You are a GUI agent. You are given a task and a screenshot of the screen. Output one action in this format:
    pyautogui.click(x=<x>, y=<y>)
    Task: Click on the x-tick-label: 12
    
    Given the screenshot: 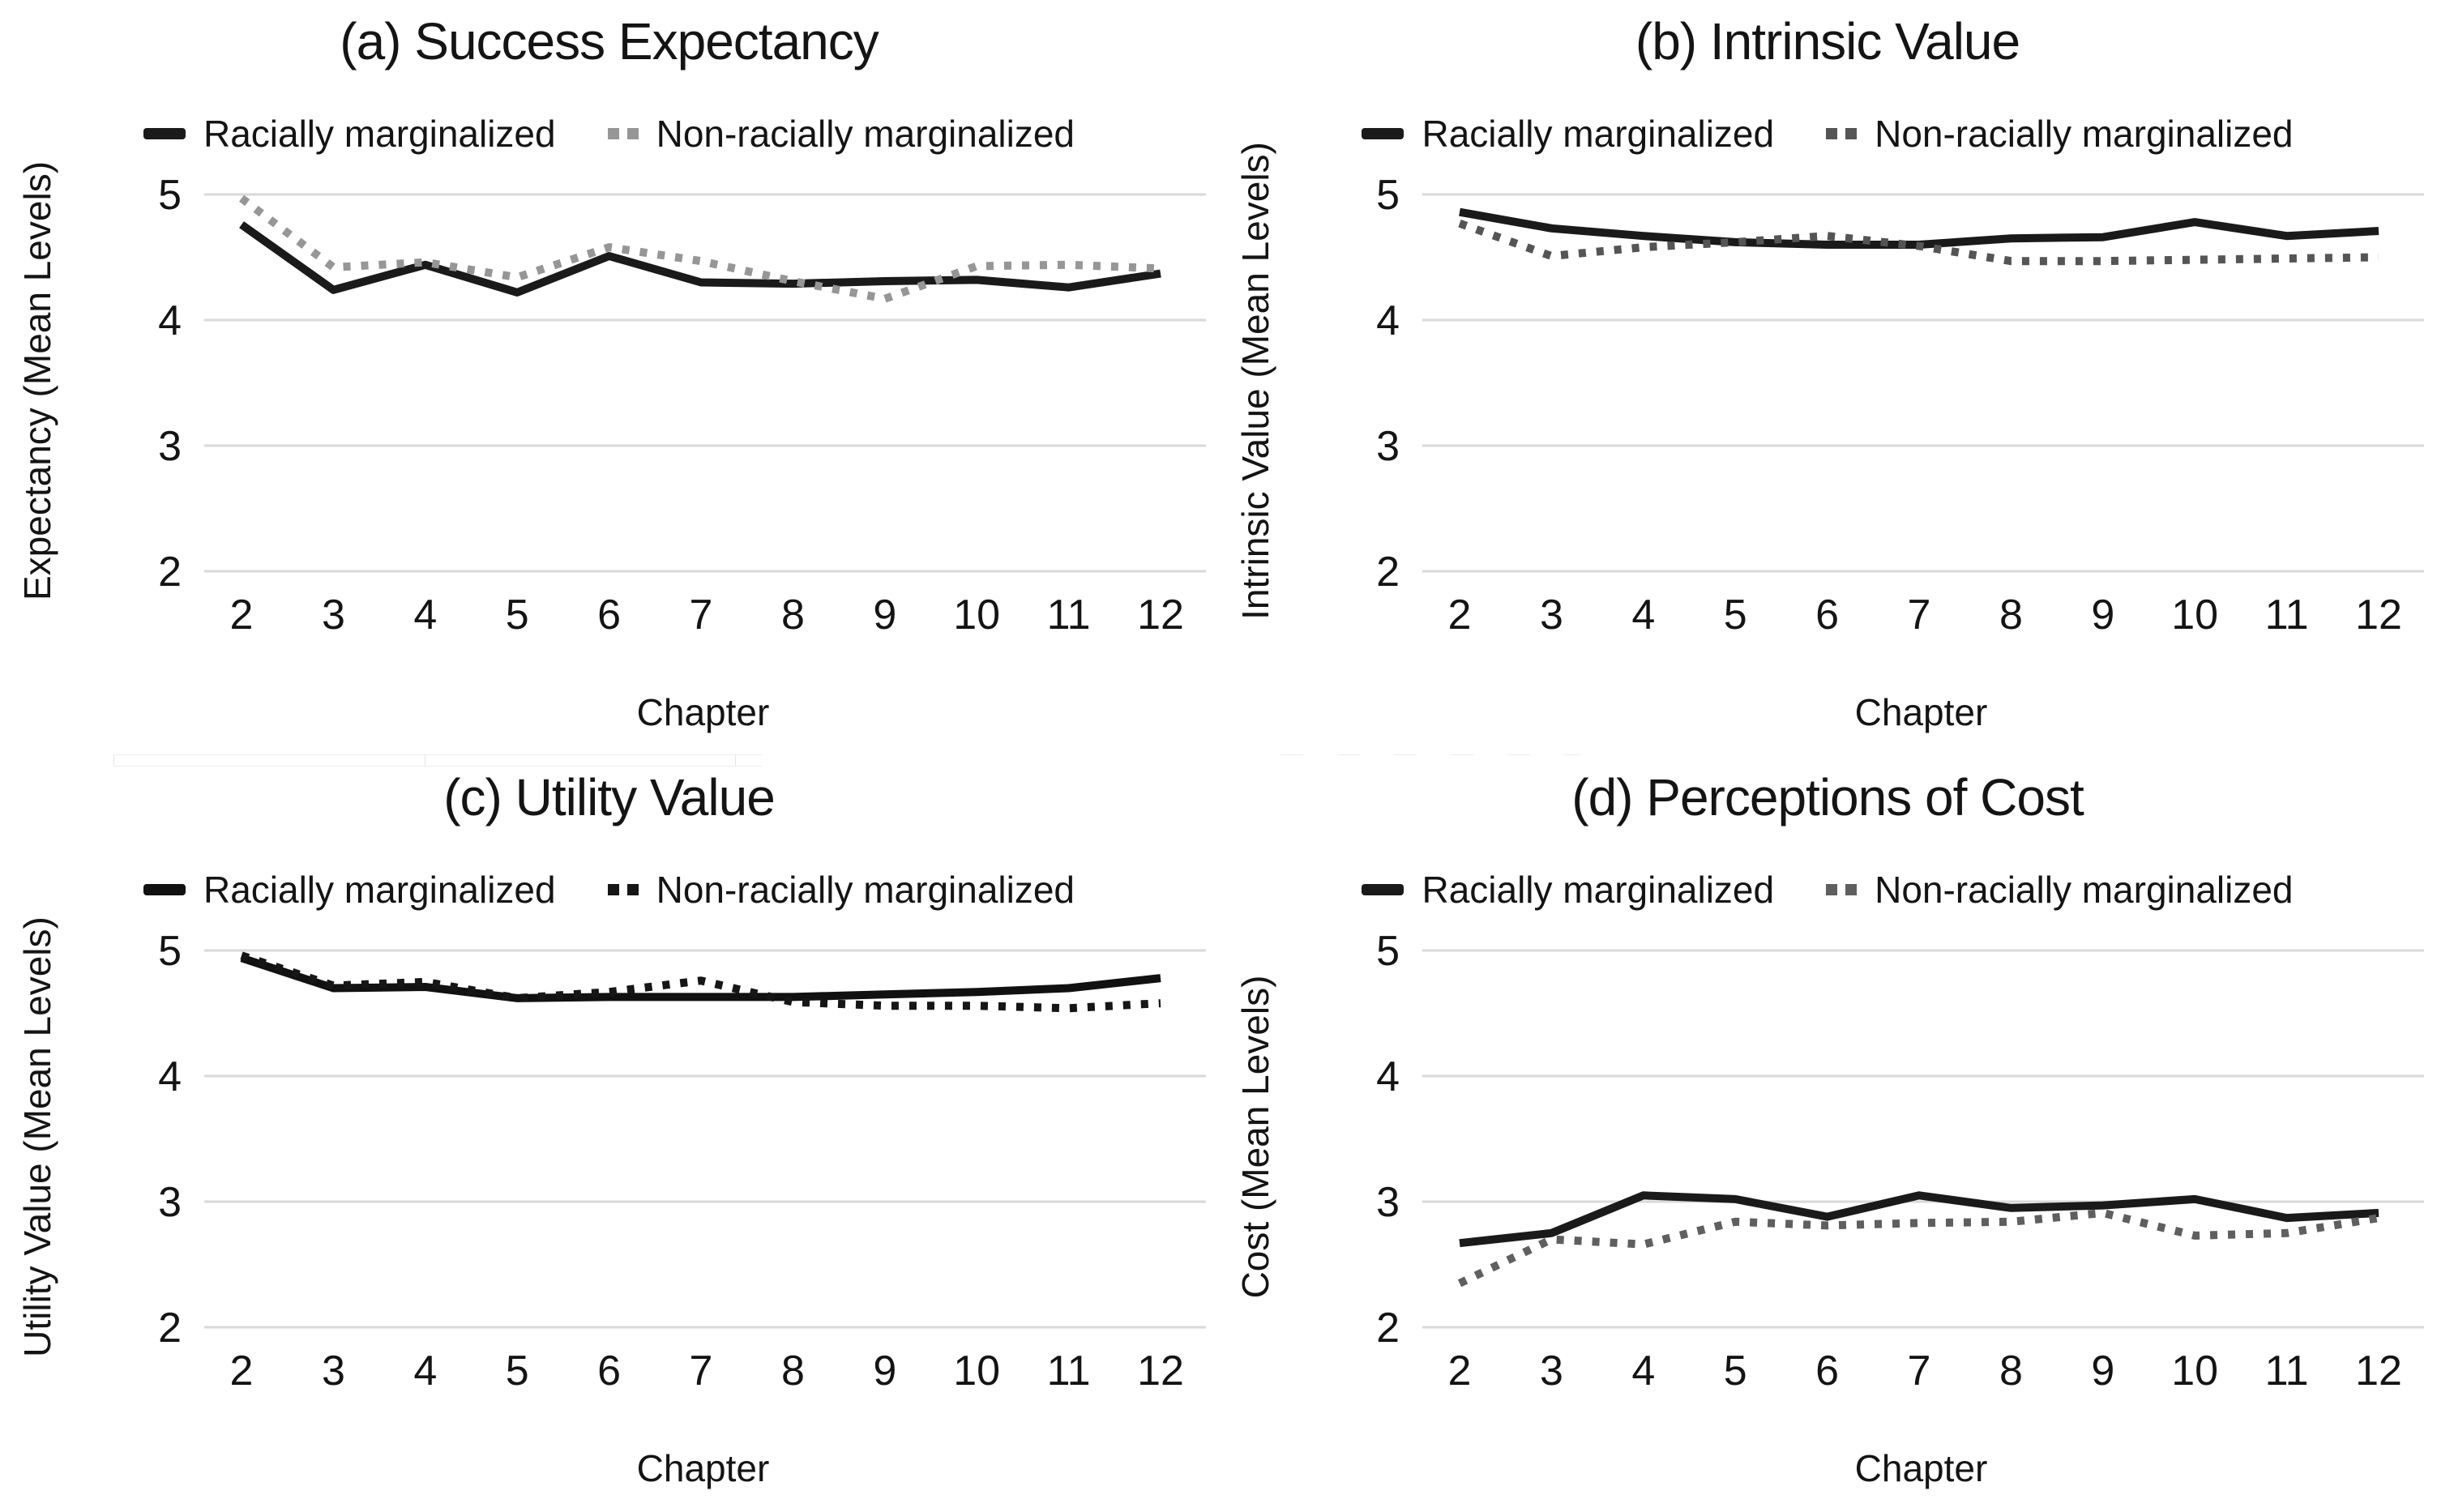 What is the action you would take?
    pyautogui.click(x=2378, y=1371)
    